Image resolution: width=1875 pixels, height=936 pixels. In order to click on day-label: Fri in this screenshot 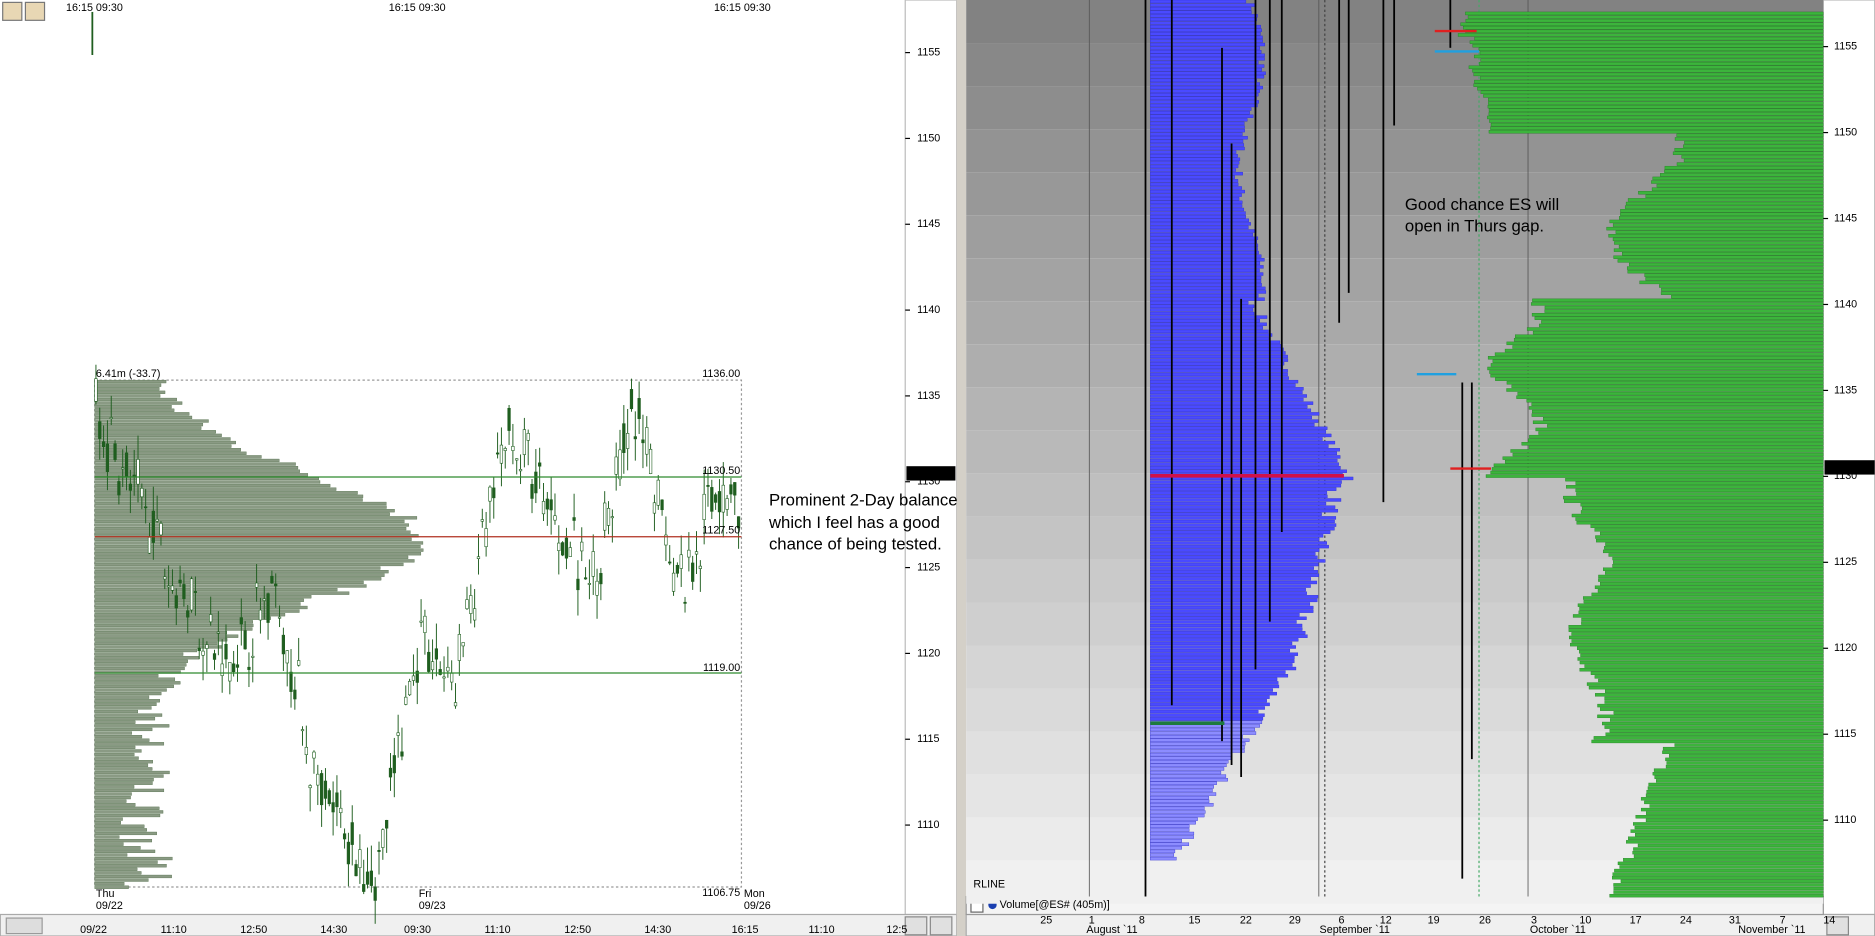, I will do `click(425, 894)`.